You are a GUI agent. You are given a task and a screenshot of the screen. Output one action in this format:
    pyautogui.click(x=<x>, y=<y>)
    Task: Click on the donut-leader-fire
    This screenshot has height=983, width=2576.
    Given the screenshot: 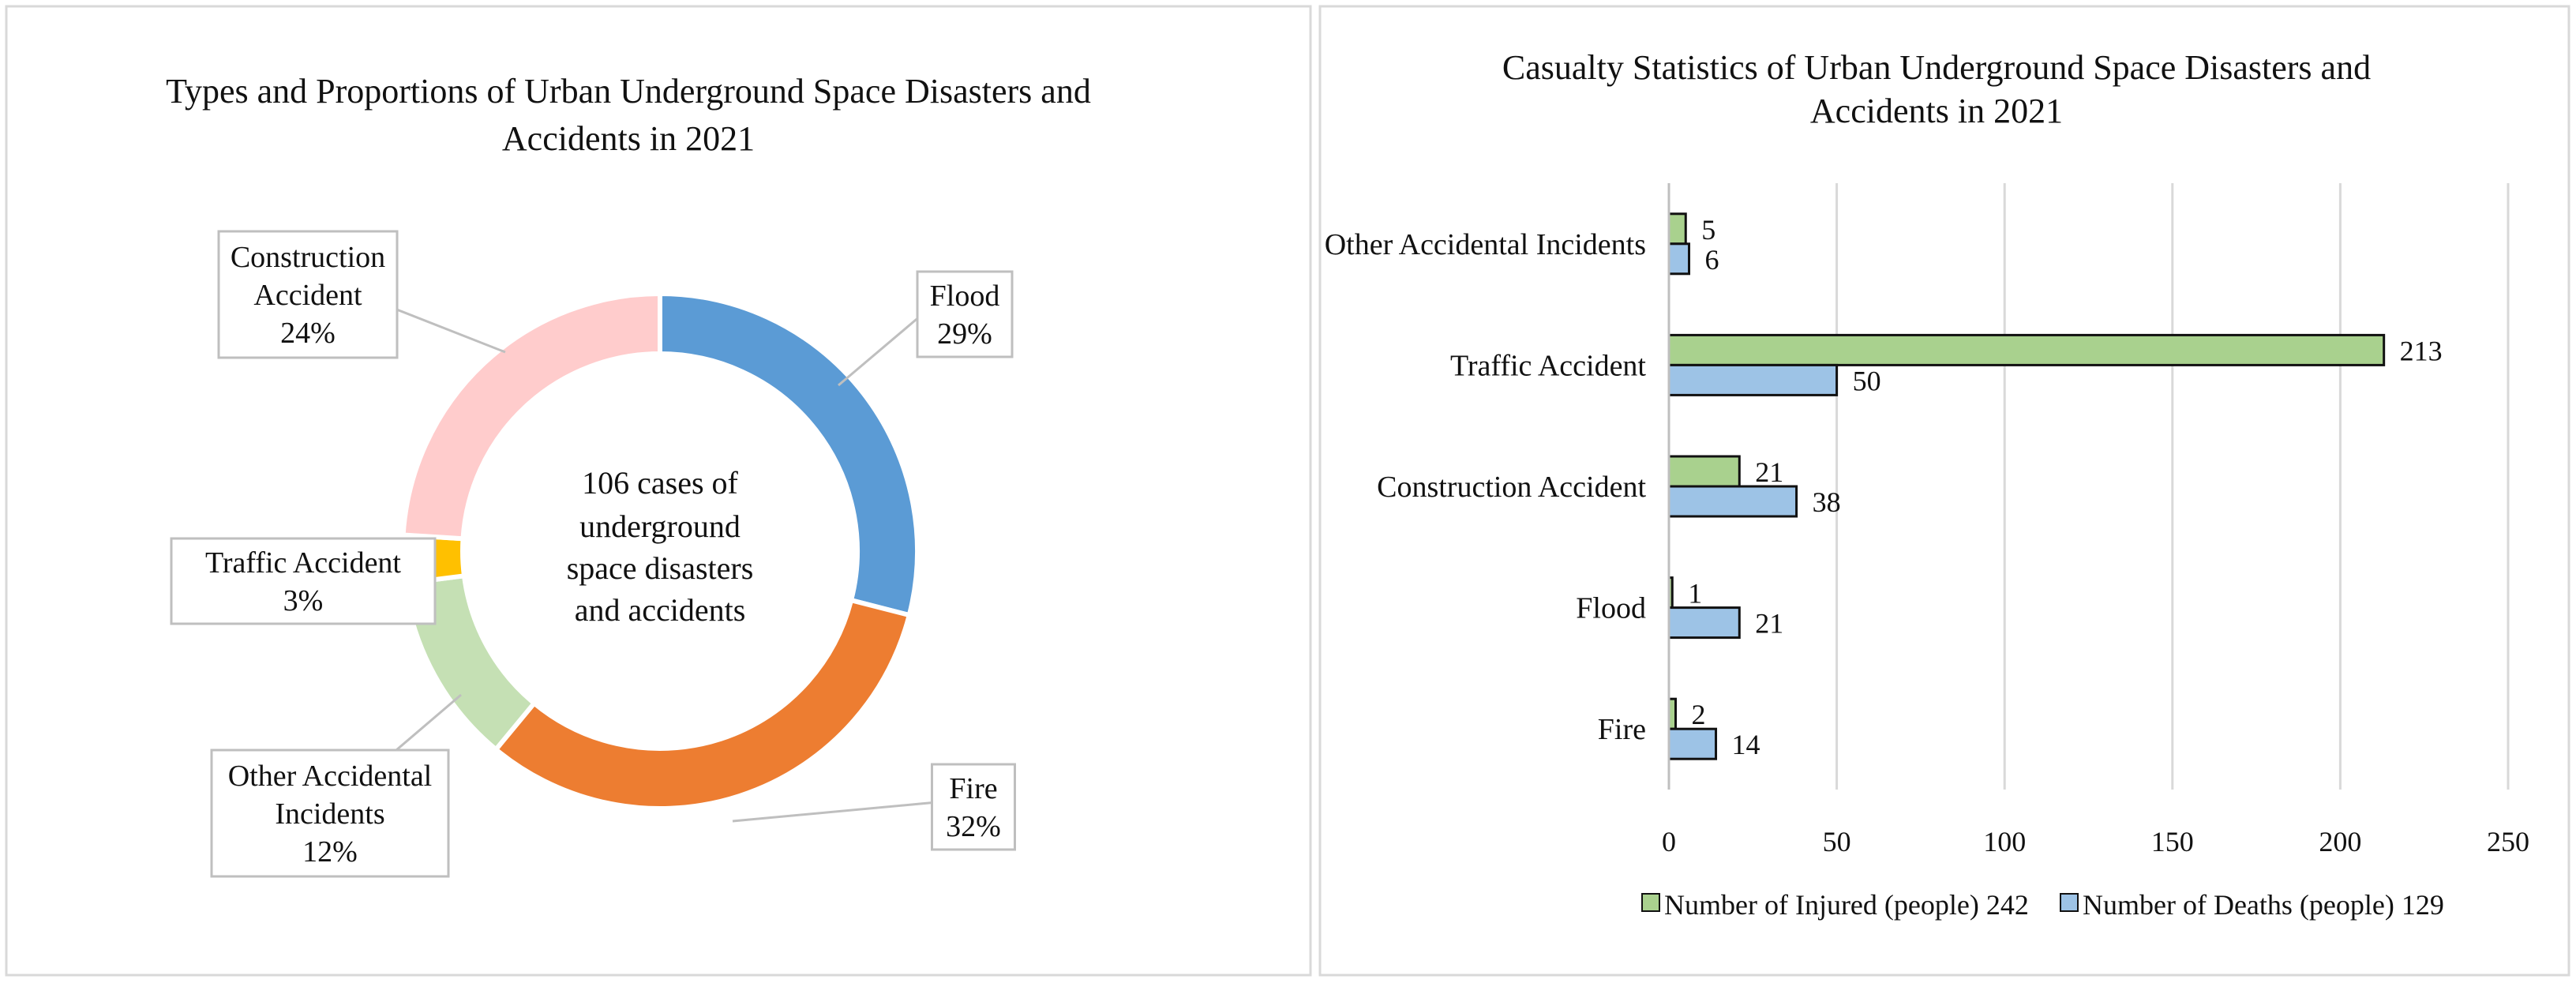 What is the action you would take?
    pyautogui.click(x=832, y=812)
    